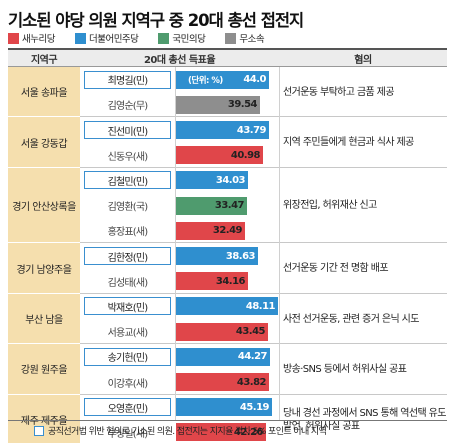  I want to click on region-cell: 경기 남양주을, so click(44, 268).